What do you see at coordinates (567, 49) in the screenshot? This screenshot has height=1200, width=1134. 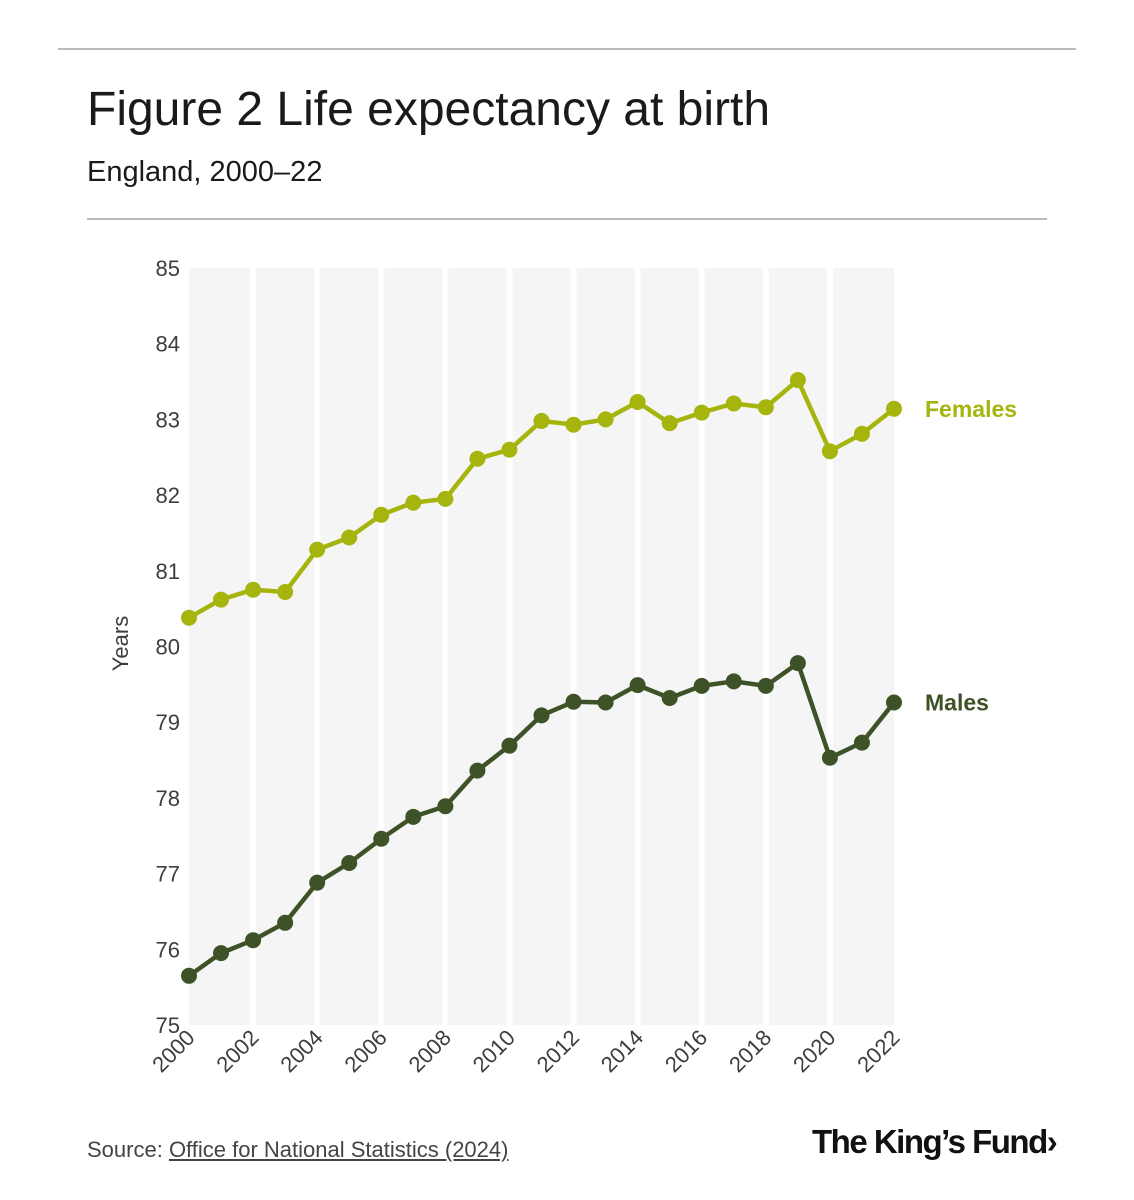 I see `top-divider` at bounding box center [567, 49].